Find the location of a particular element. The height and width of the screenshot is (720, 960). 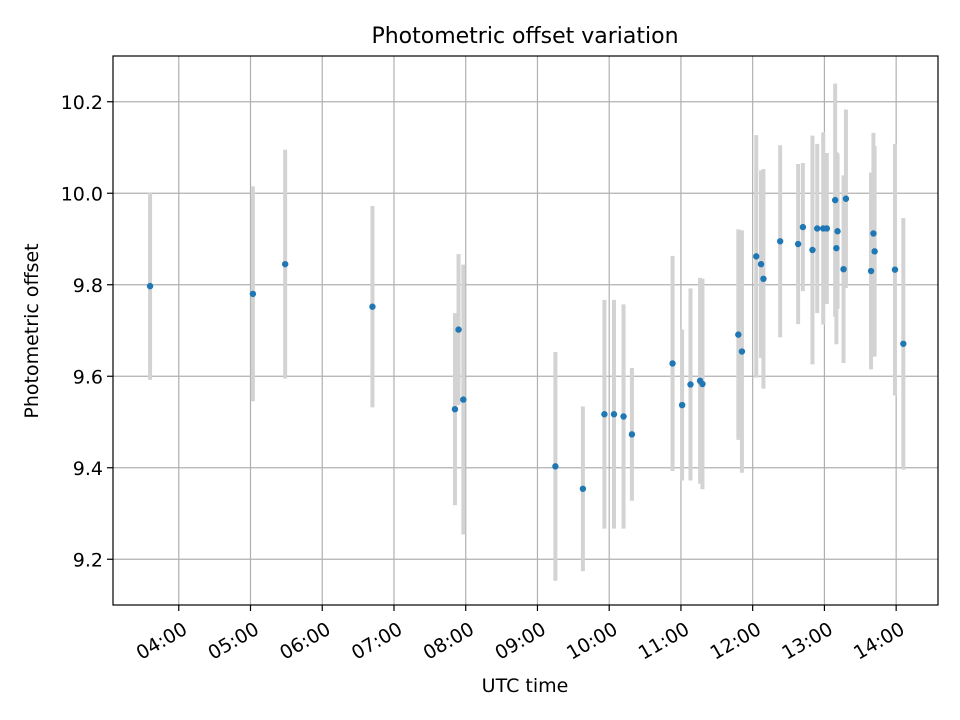

y-tick-label: 10.2 is located at coordinates (82, 103).